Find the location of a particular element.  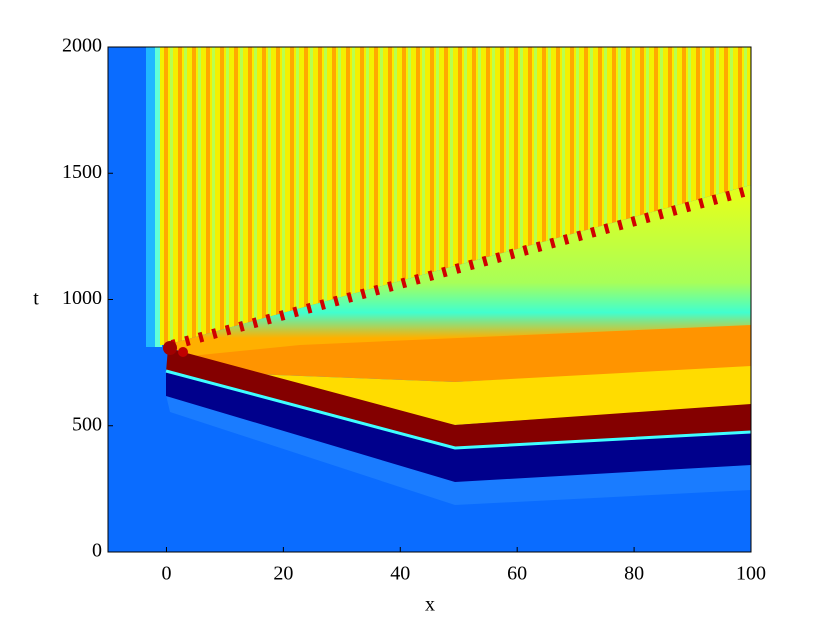

x-tick-label: 0 is located at coordinates (166, 574).